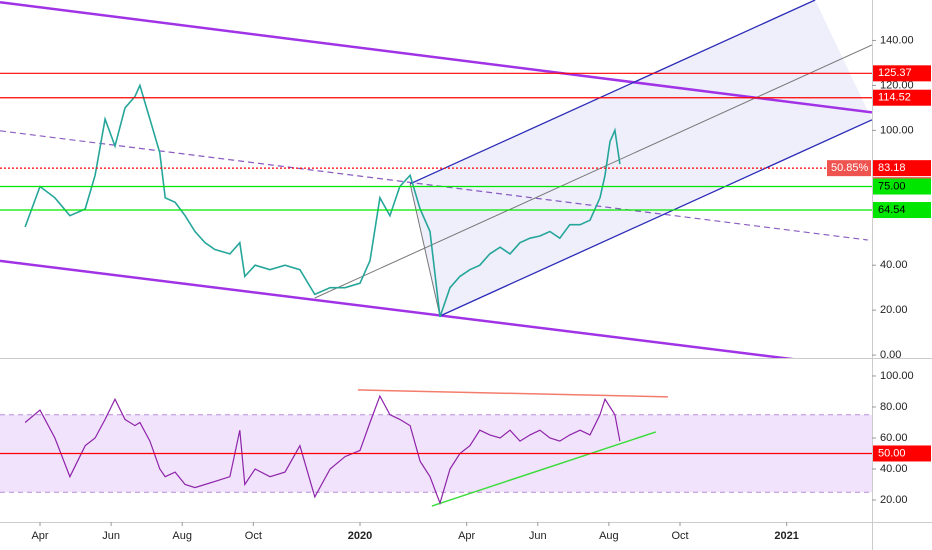 This screenshot has width=932, height=550. I want to click on level-label: 64.54, so click(892, 210).